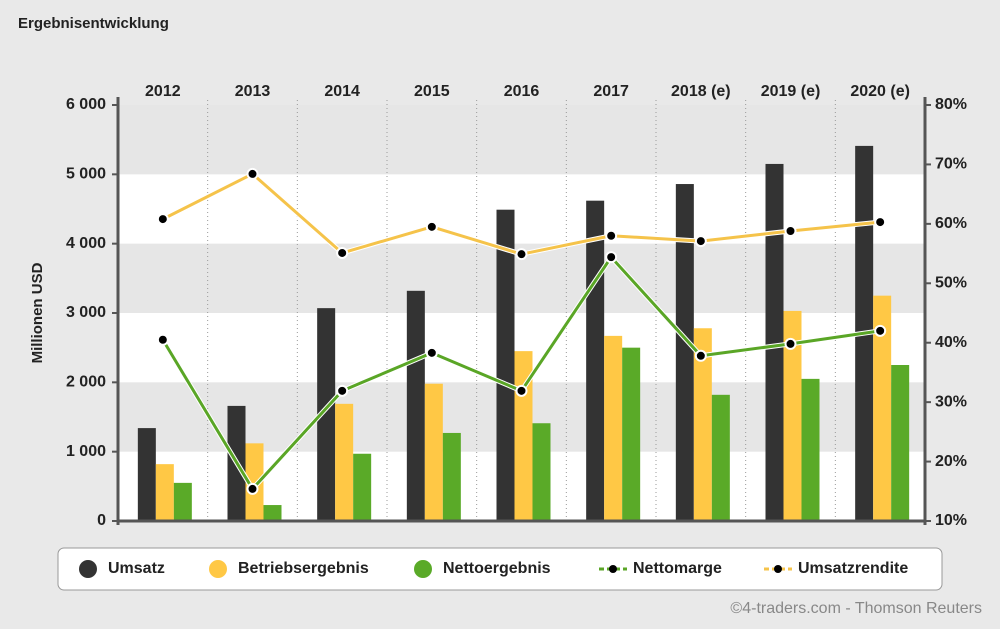  I want to click on y-tick-label: 3 000, so click(86, 312).